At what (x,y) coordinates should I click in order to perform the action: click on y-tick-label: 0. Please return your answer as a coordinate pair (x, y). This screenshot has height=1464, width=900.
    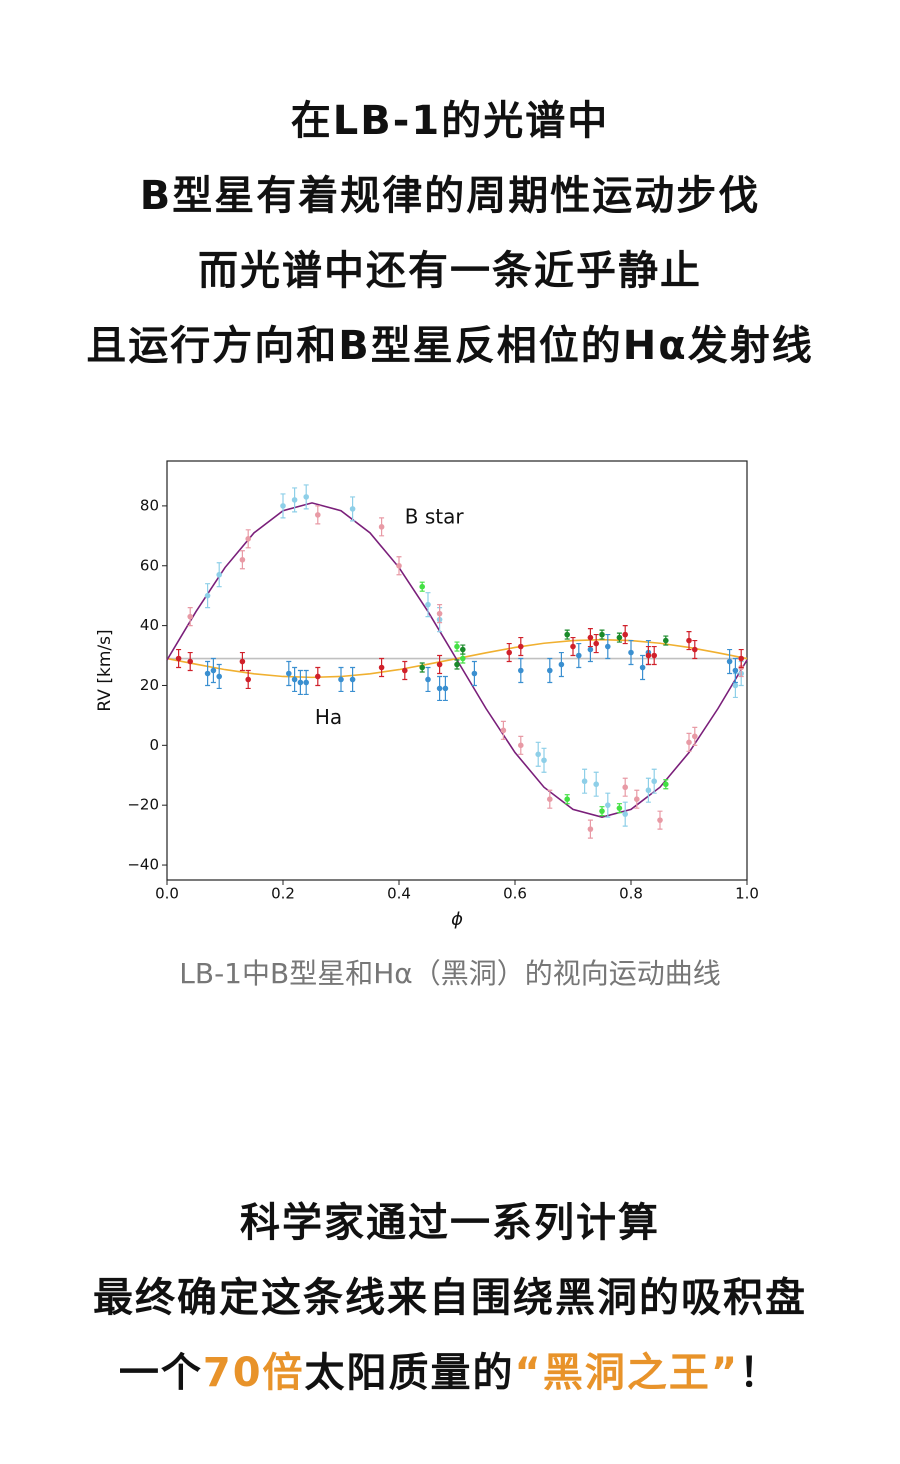
    Looking at the image, I should click on (154, 745).